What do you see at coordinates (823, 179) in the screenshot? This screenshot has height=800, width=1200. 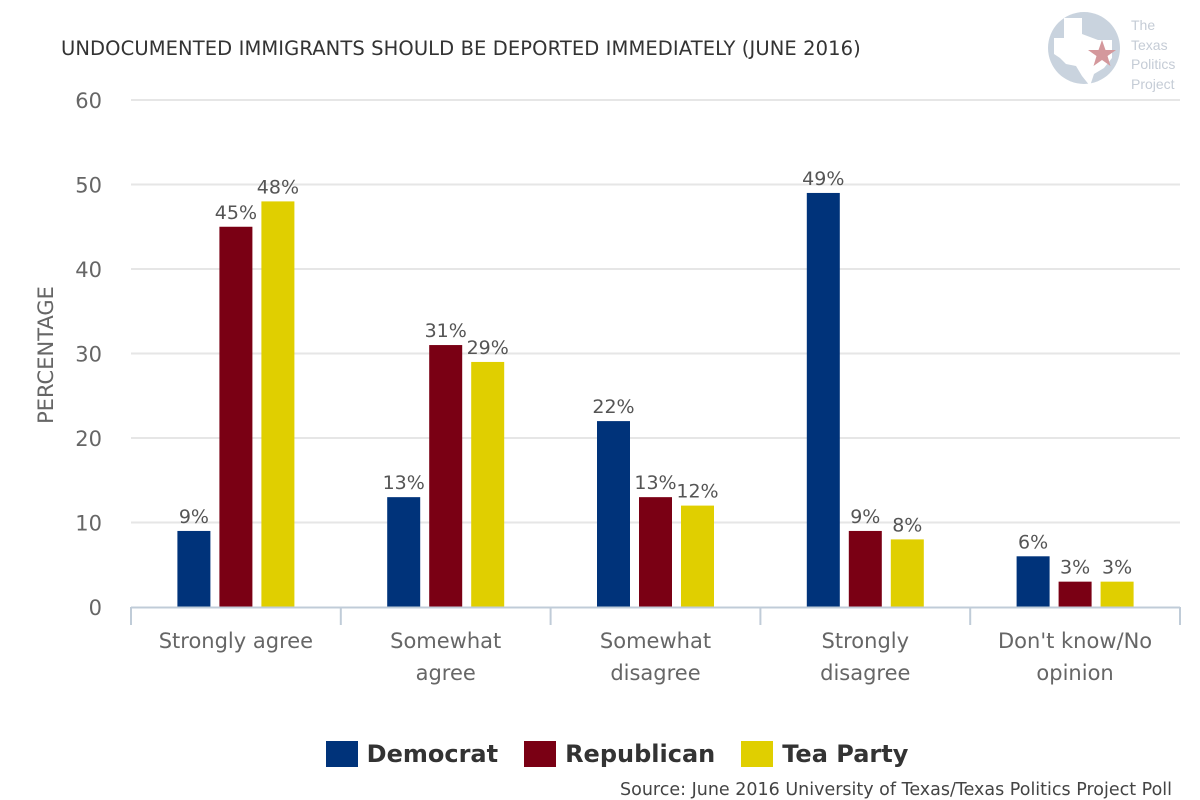 I see `data-label: 49%` at bounding box center [823, 179].